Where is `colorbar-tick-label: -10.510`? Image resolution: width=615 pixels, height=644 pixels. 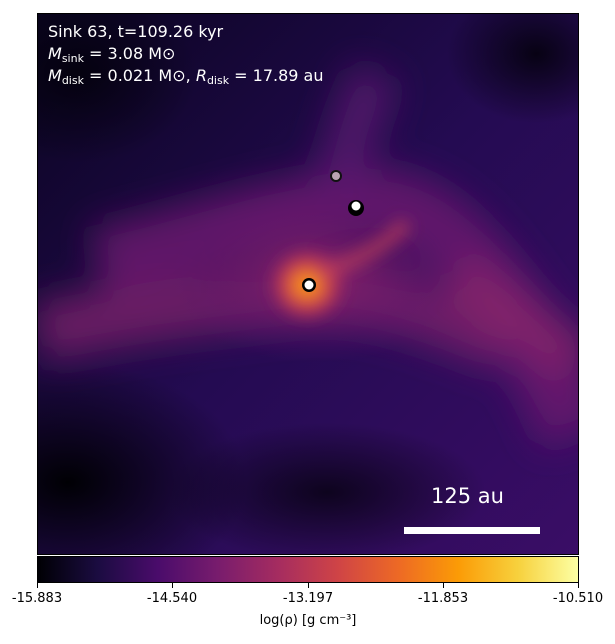 colorbar-tick-label: -10.510 is located at coordinates (578, 598).